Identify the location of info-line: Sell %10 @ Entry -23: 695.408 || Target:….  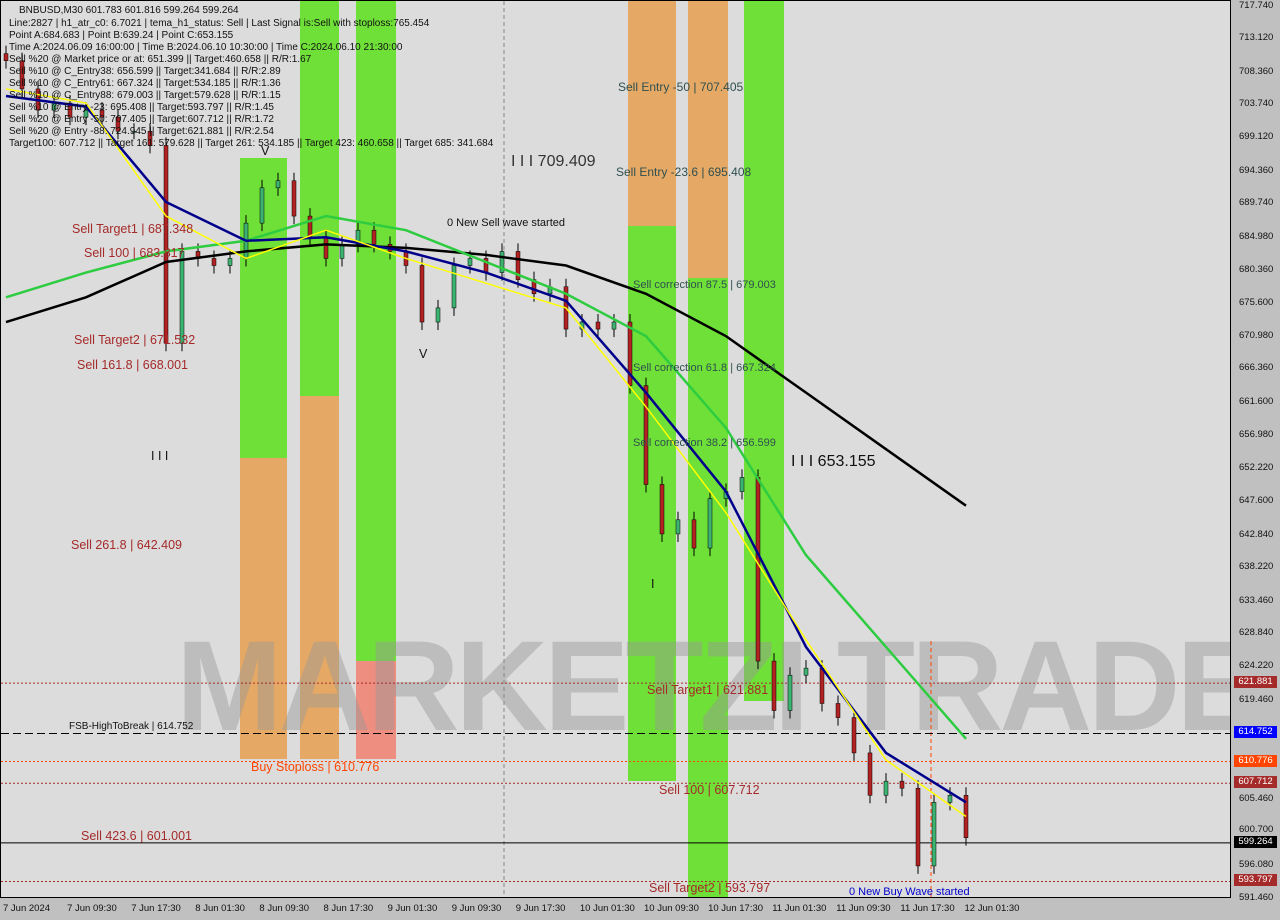
(141, 107).